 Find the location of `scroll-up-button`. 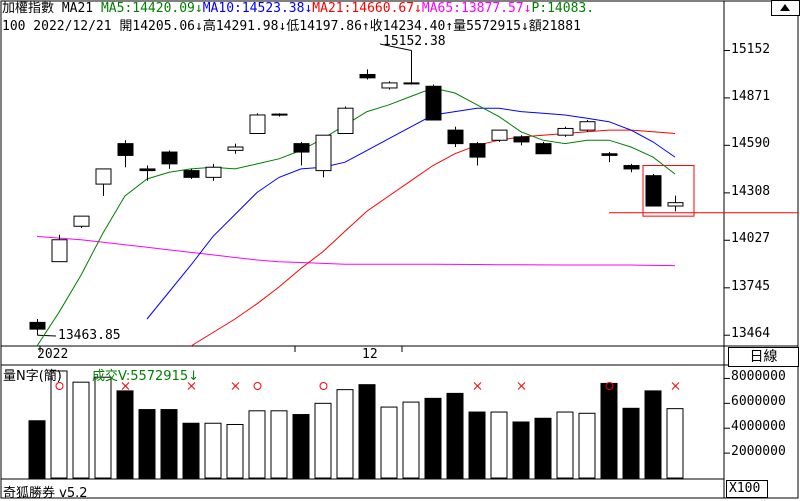

scroll-up-button is located at coordinates (785, 8).